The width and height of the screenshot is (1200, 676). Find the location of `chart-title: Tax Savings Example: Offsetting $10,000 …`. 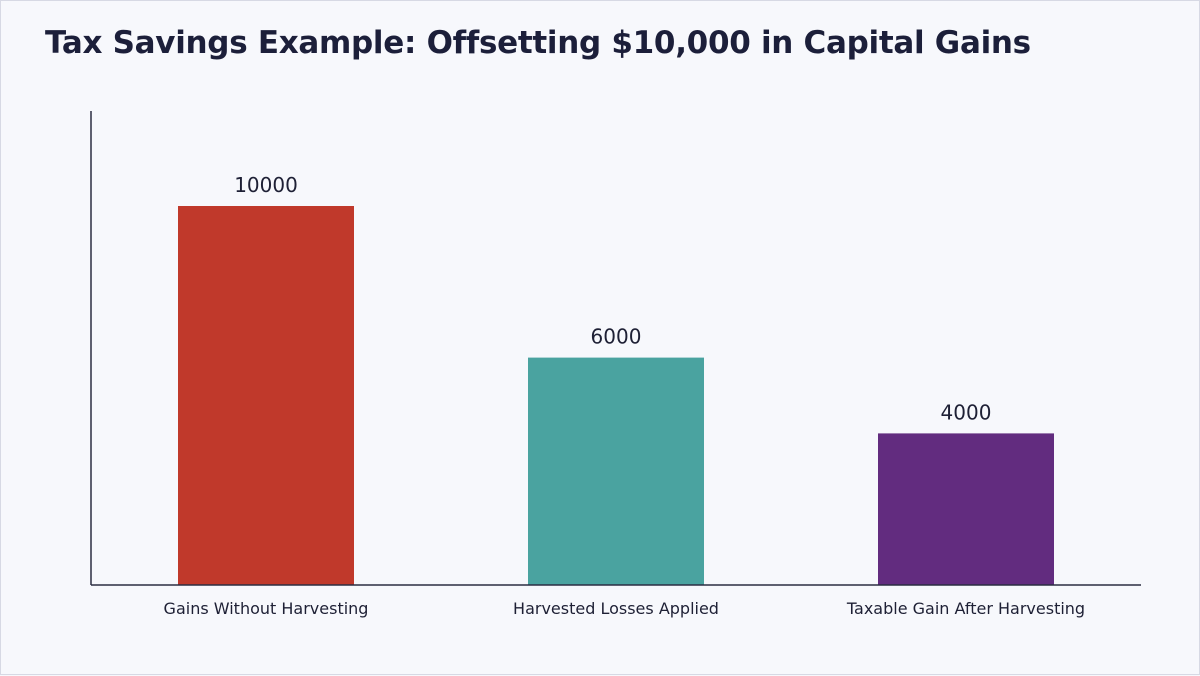

chart-title: Tax Savings Example: Offsetting $10,000 … is located at coordinates (538, 43).